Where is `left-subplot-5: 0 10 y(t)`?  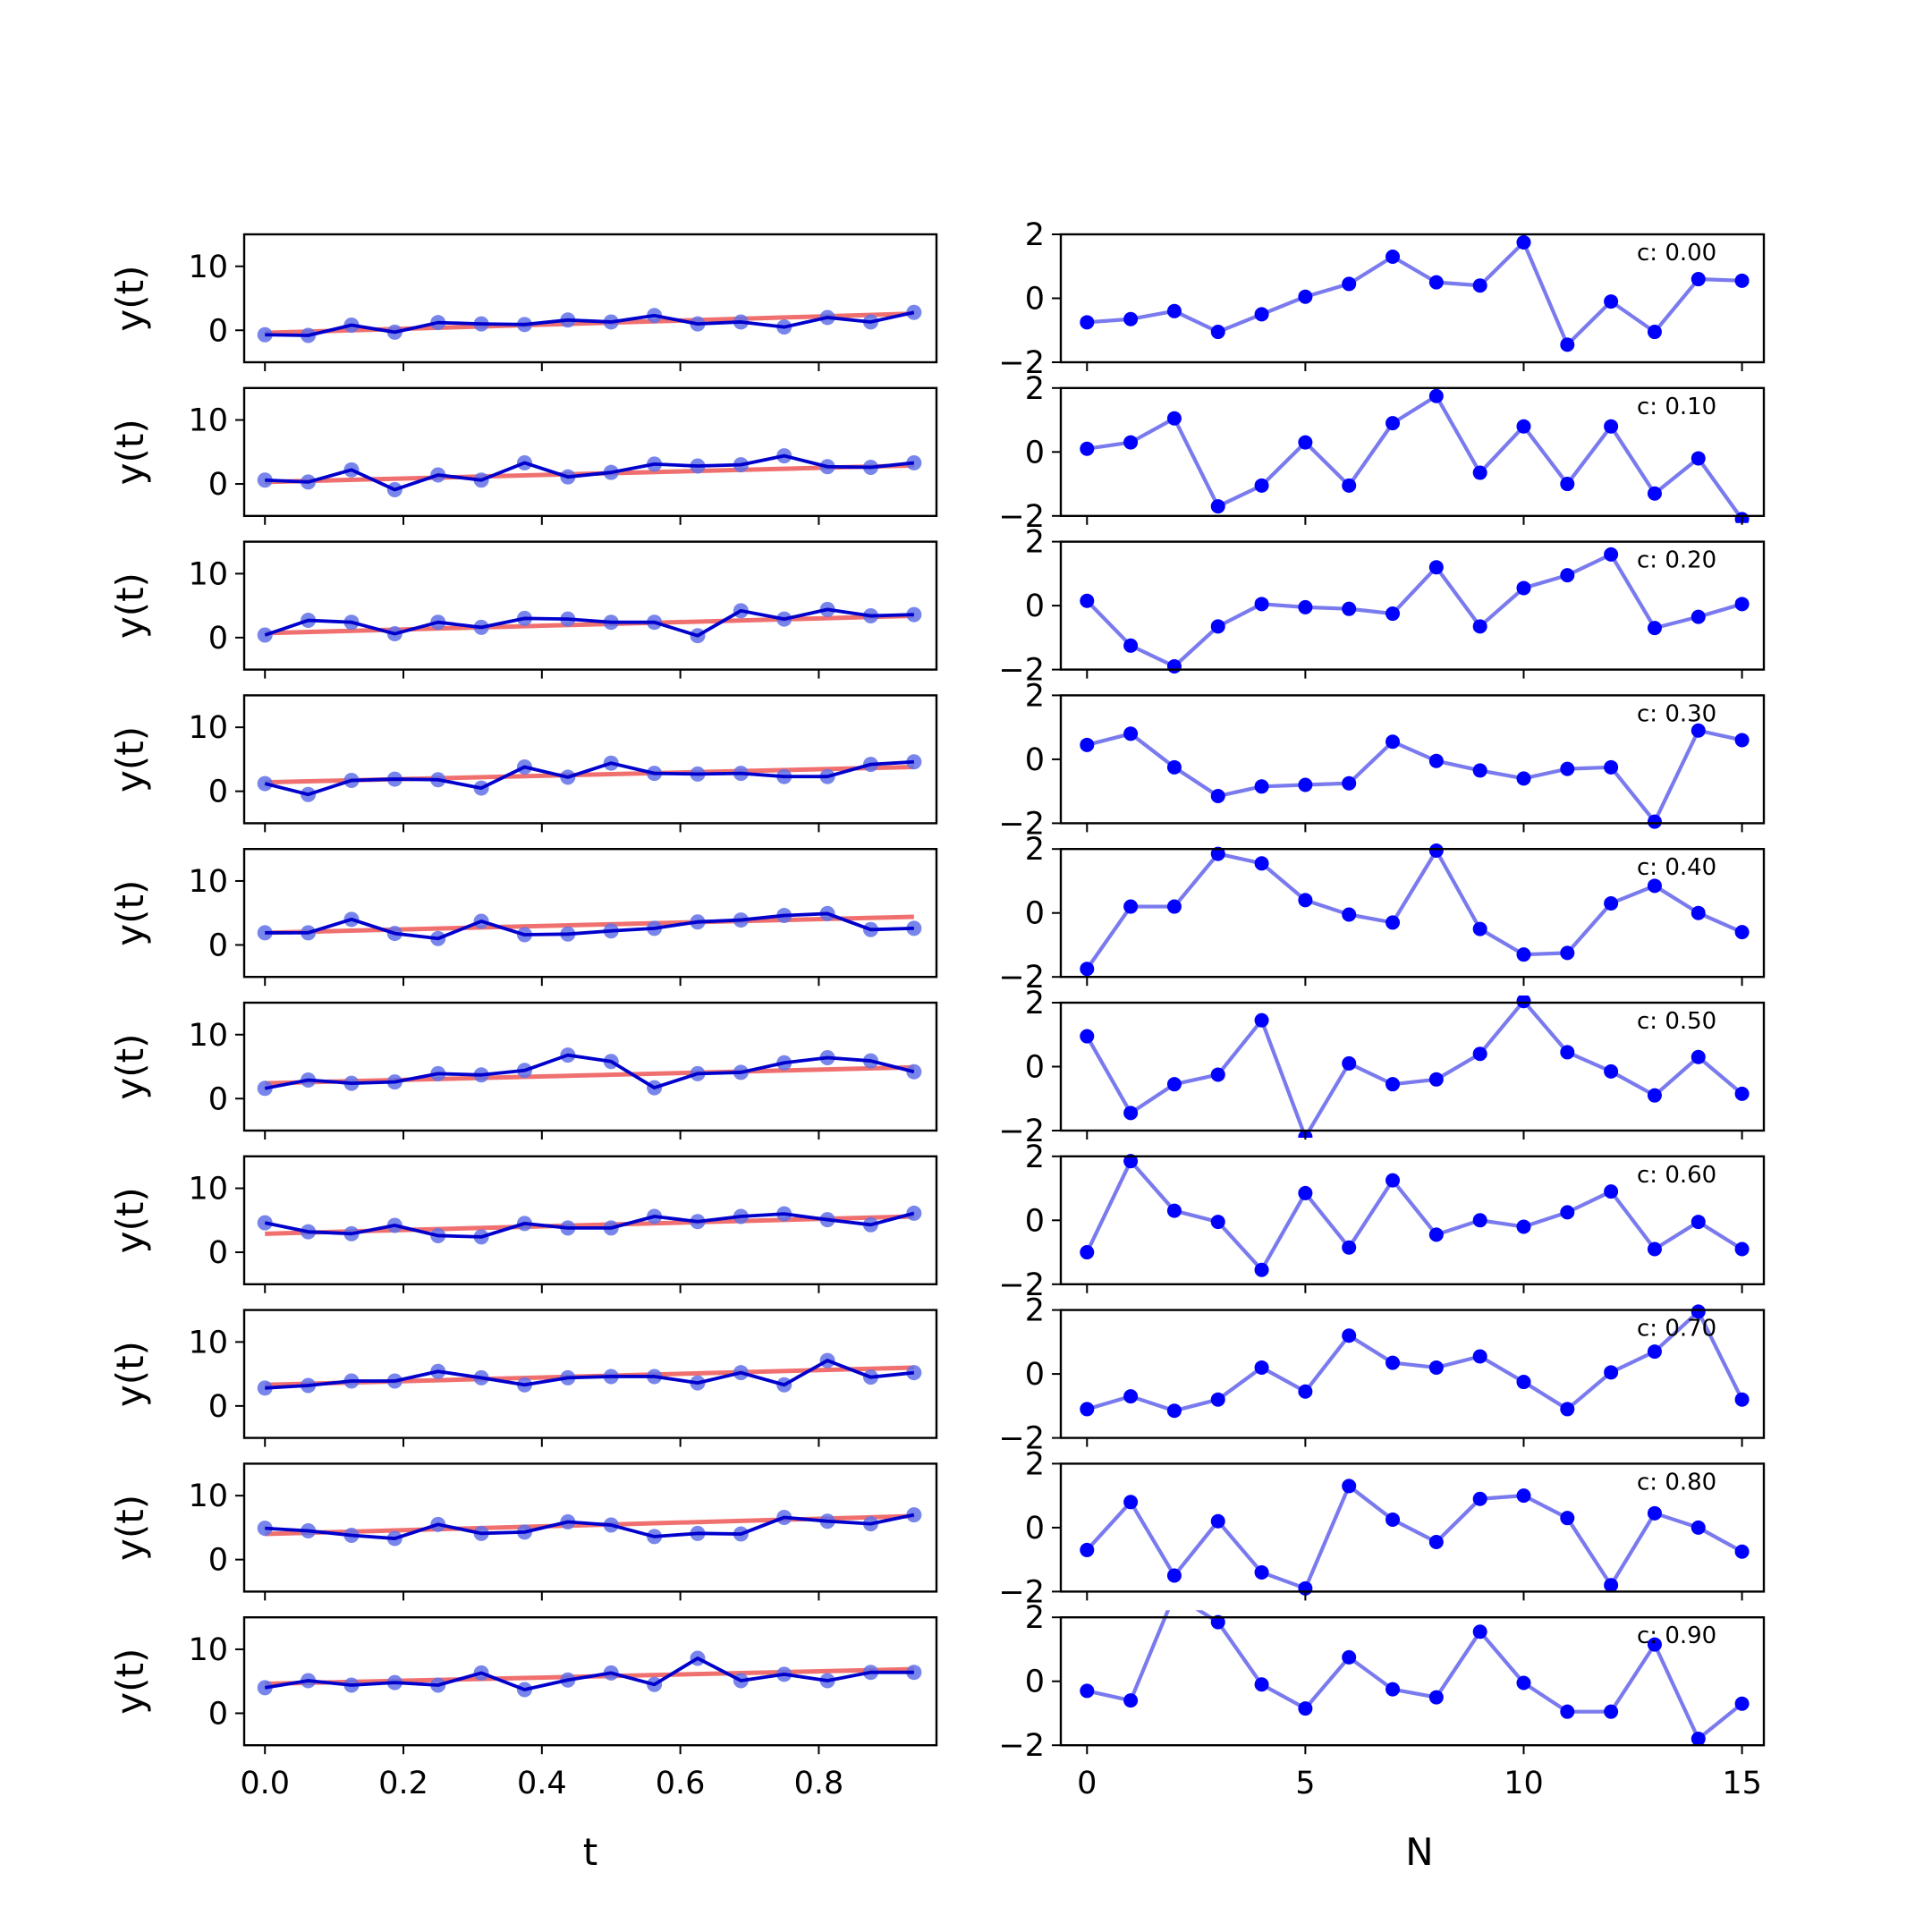 left-subplot-5: 0 10 y(t) is located at coordinates (523, 1070).